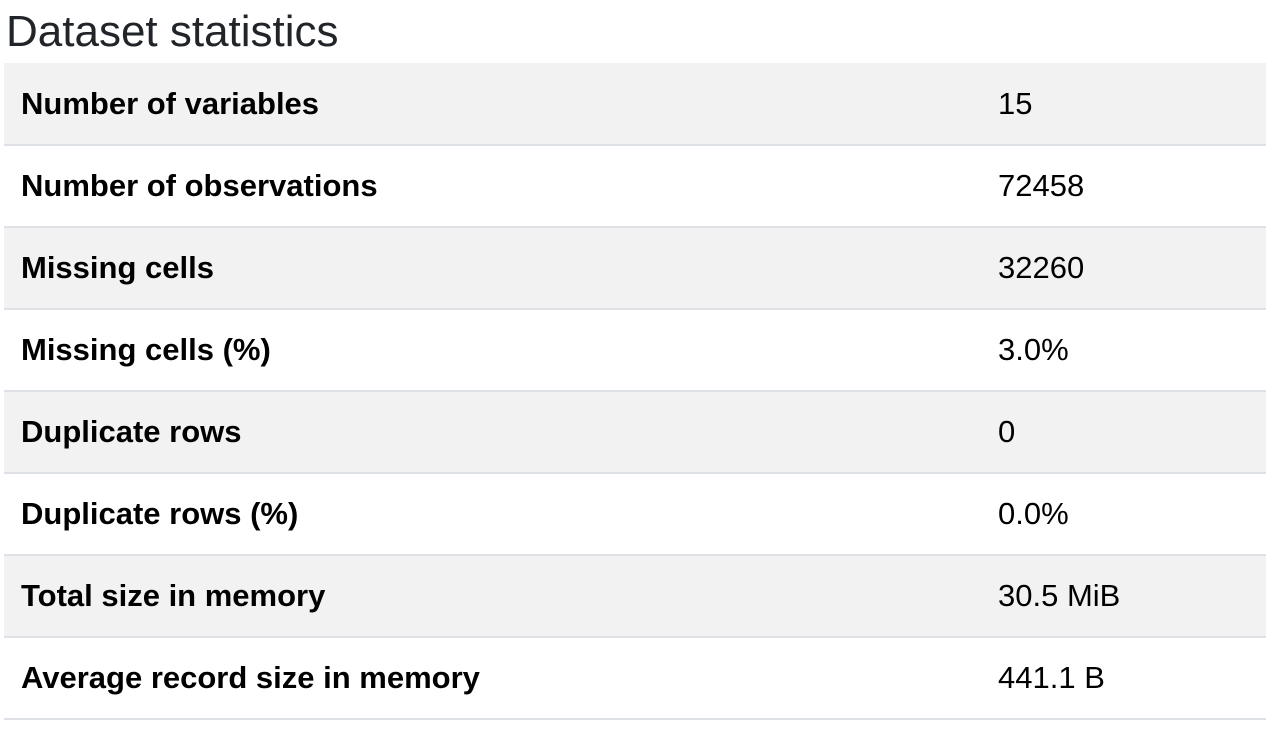 Image resolution: width=1276 pixels, height=740 pixels. Describe the element at coordinates (492, 186) in the screenshot. I see `stat-label: Number of observations` at that location.